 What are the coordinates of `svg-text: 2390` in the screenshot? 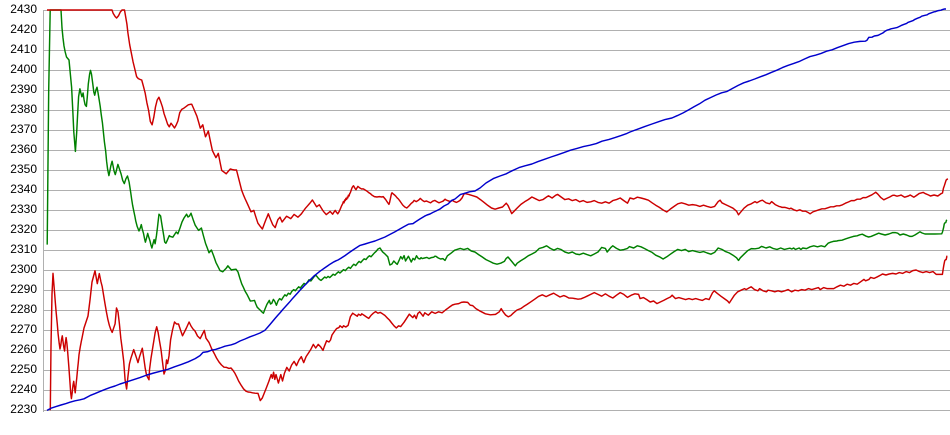 It's located at (23, 89).